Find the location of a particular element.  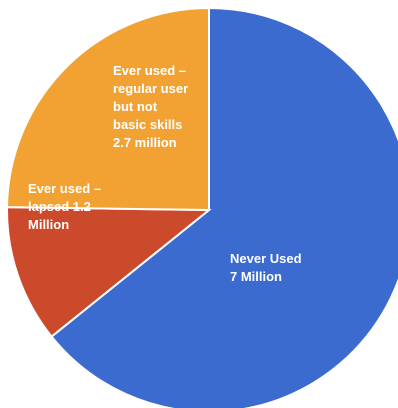

pie-slice-label-1: Ever used – lapsed 1.2 Million is located at coordinates (64, 206).